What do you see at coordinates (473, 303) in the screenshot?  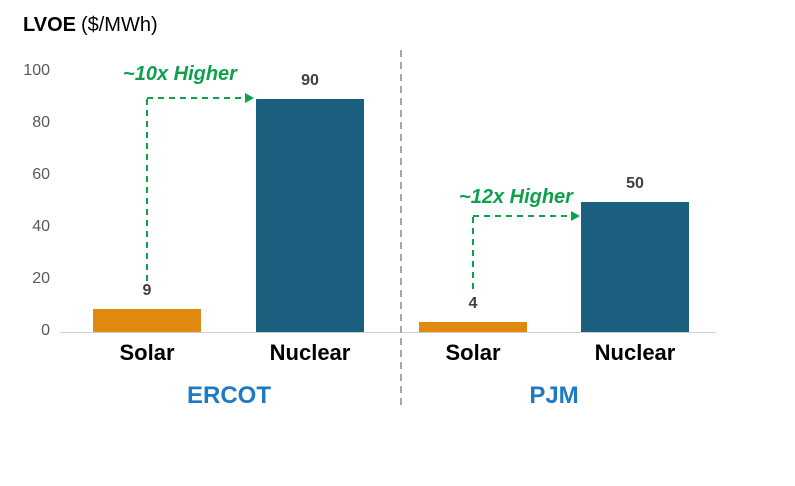 I see `value-label-pjm-solar: 4` at bounding box center [473, 303].